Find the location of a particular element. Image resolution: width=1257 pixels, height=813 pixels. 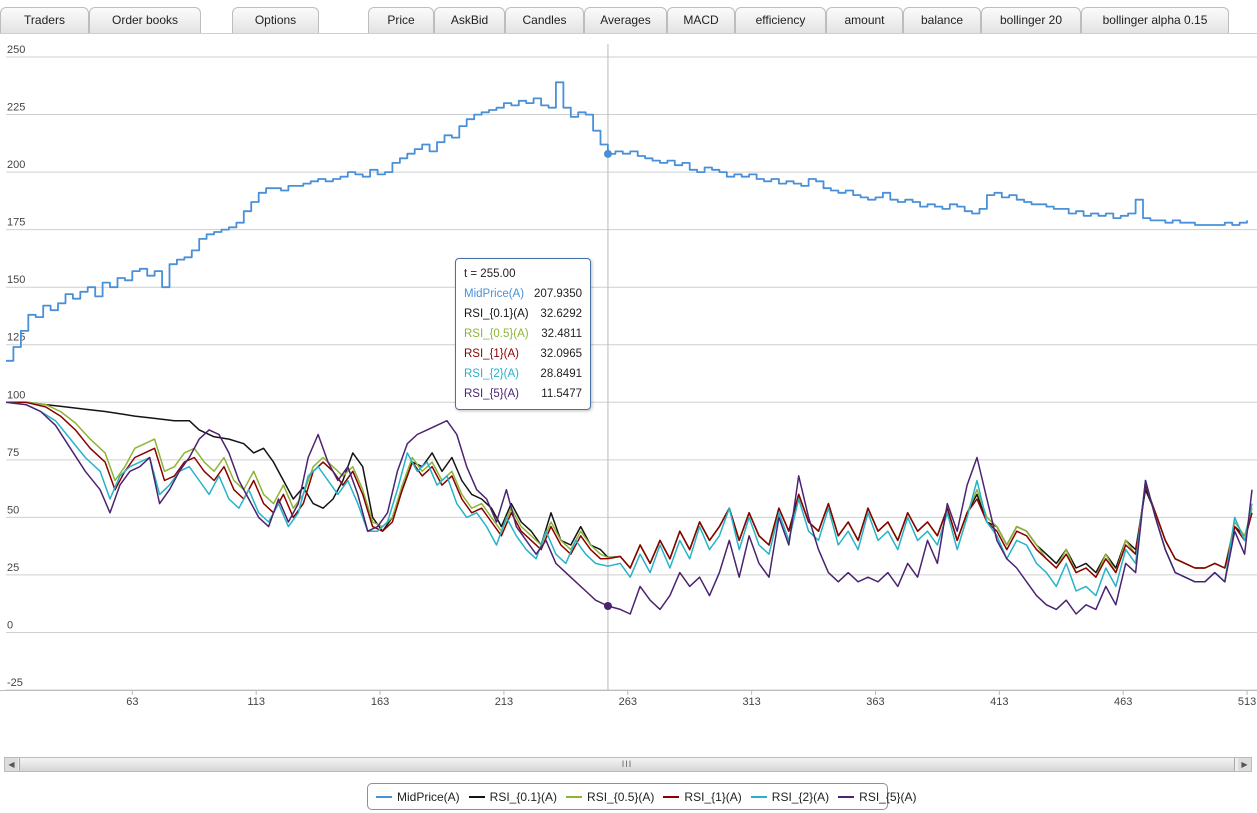

tooltip-series-label: RSI_{0.5}(A) is located at coordinates (496, 334).